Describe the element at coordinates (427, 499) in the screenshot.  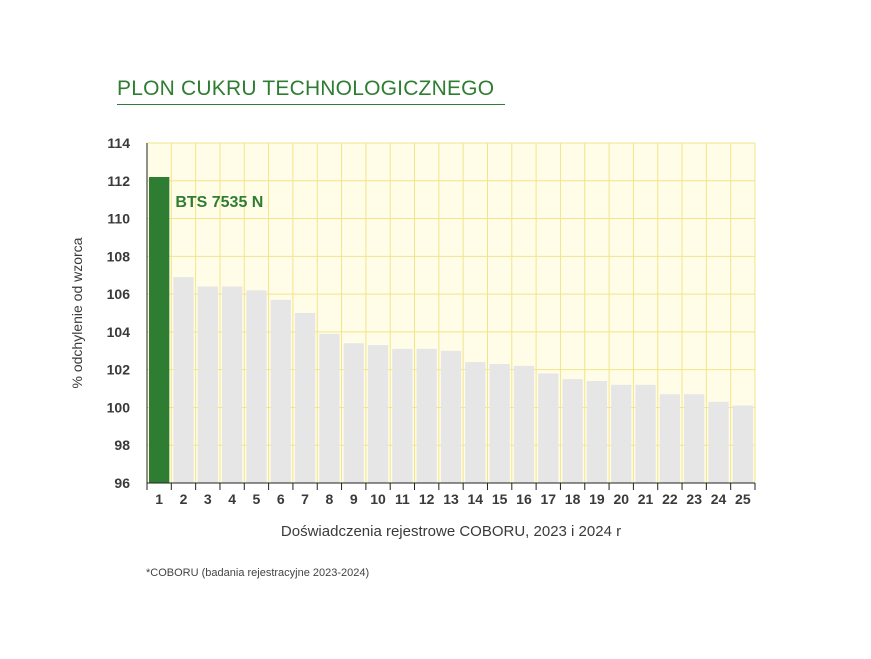
I see `x-tick-label: 12` at that location.